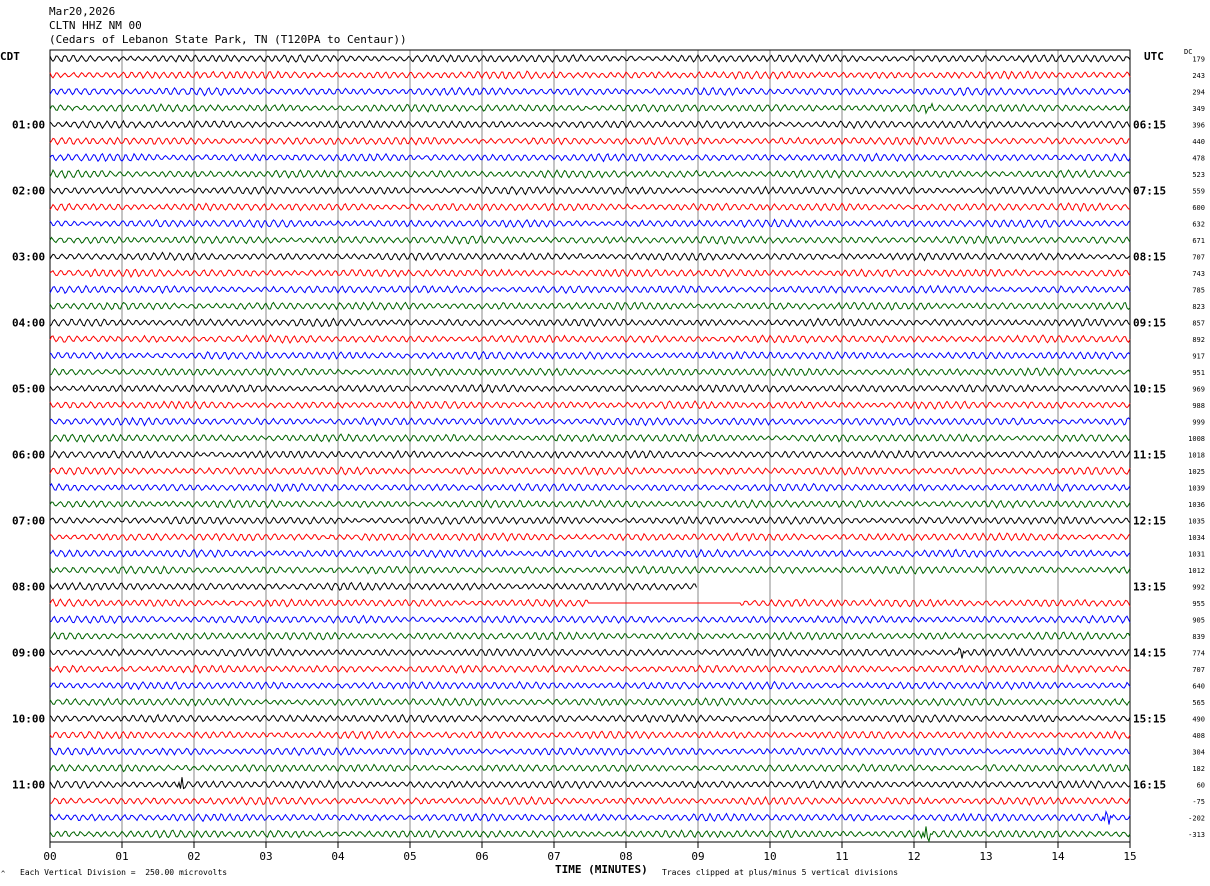 The image size is (1210, 886). Describe the element at coordinates (265, 856) in the screenshot. I see `x-tick-label-03: 03` at that location.